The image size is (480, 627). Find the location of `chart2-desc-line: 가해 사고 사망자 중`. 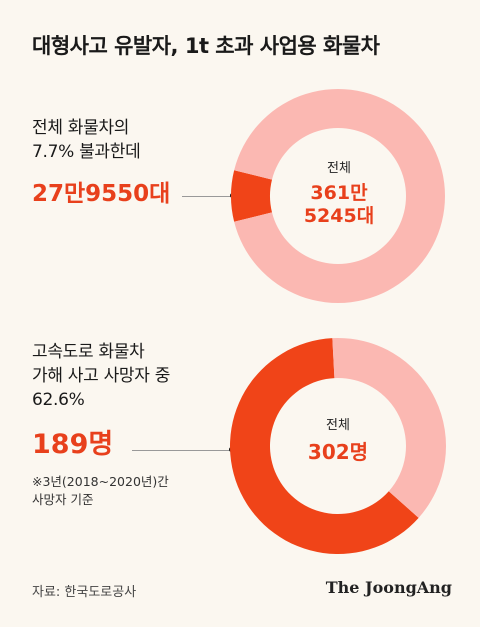

chart2-desc-line: 가해 사고 사망자 중 is located at coordinates (101, 376).